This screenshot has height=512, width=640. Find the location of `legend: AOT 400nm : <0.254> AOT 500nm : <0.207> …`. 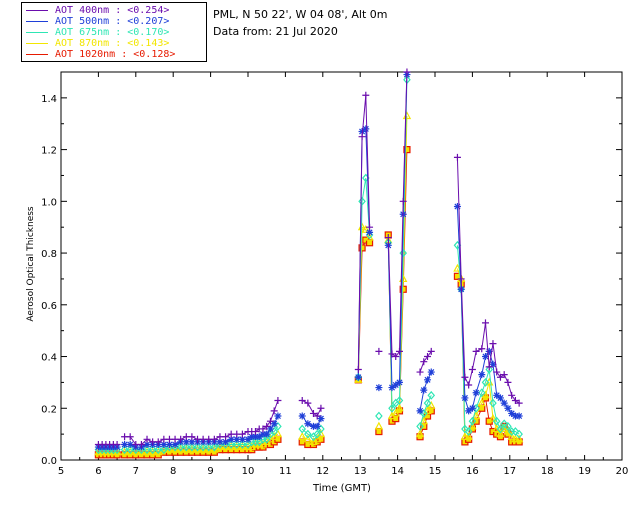

legend: AOT 400nm : <0.254> AOT 500nm : <0.207> … is located at coordinates (114, 32).